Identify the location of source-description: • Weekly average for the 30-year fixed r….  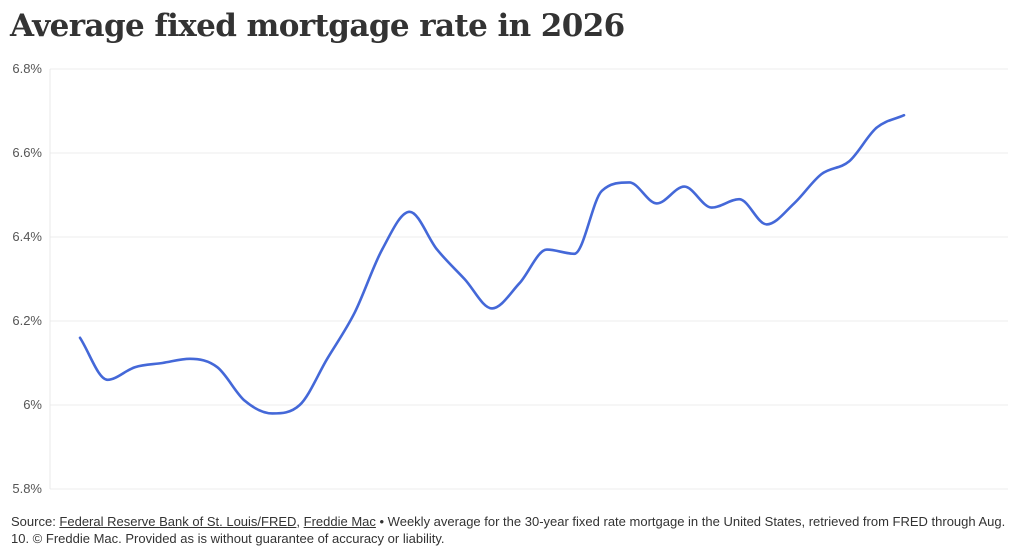
(508, 530).